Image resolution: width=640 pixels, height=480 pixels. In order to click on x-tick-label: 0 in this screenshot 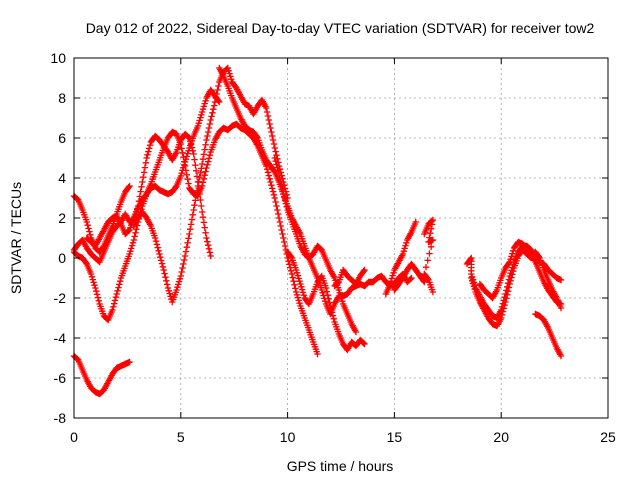, I will do `click(74, 437)`.